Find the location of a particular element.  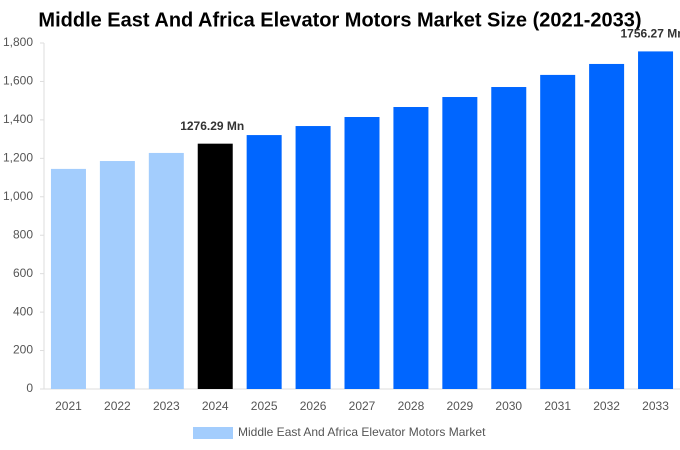

x-tick-label: 2026 is located at coordinates (313, 406).